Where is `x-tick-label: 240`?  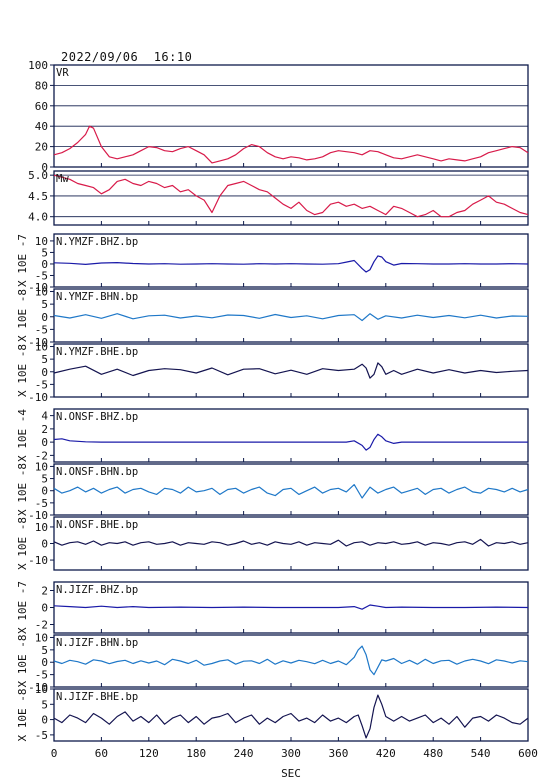 x-tick-label: 240 is located at coordinates (244, 753).